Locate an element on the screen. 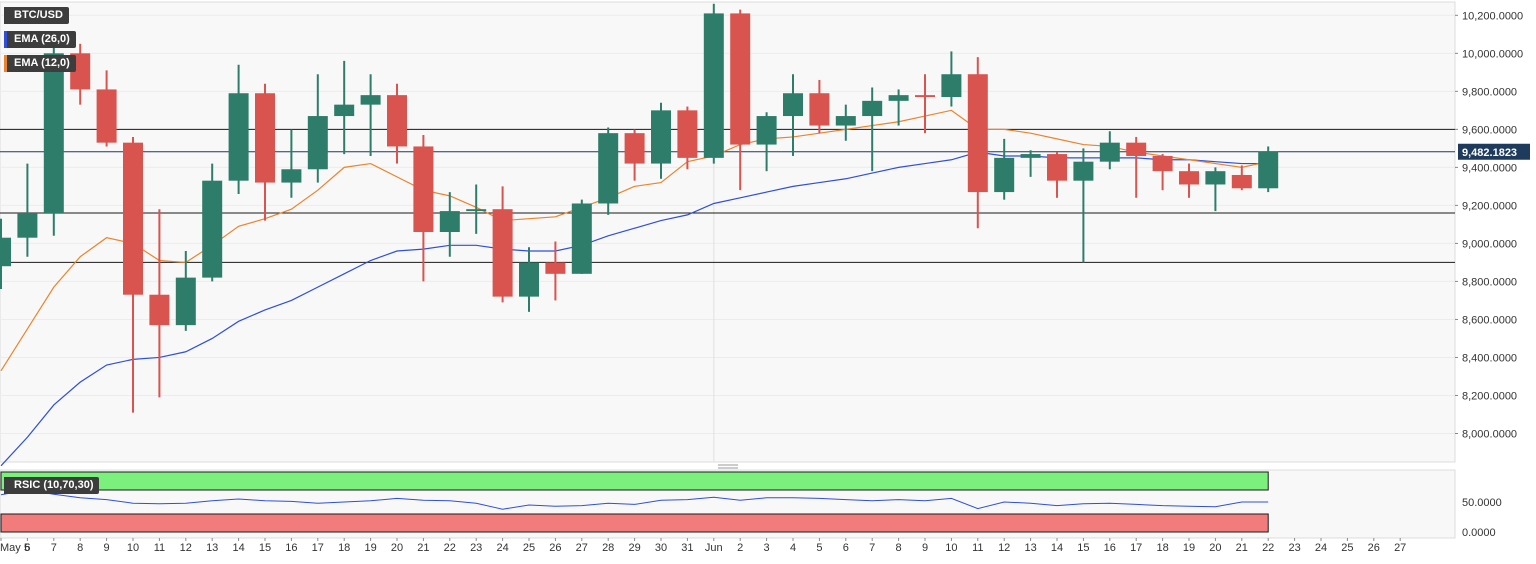 This screenshot has width=1536, height=564. x-axis-label: 10 is located at coordinates (951, 548).